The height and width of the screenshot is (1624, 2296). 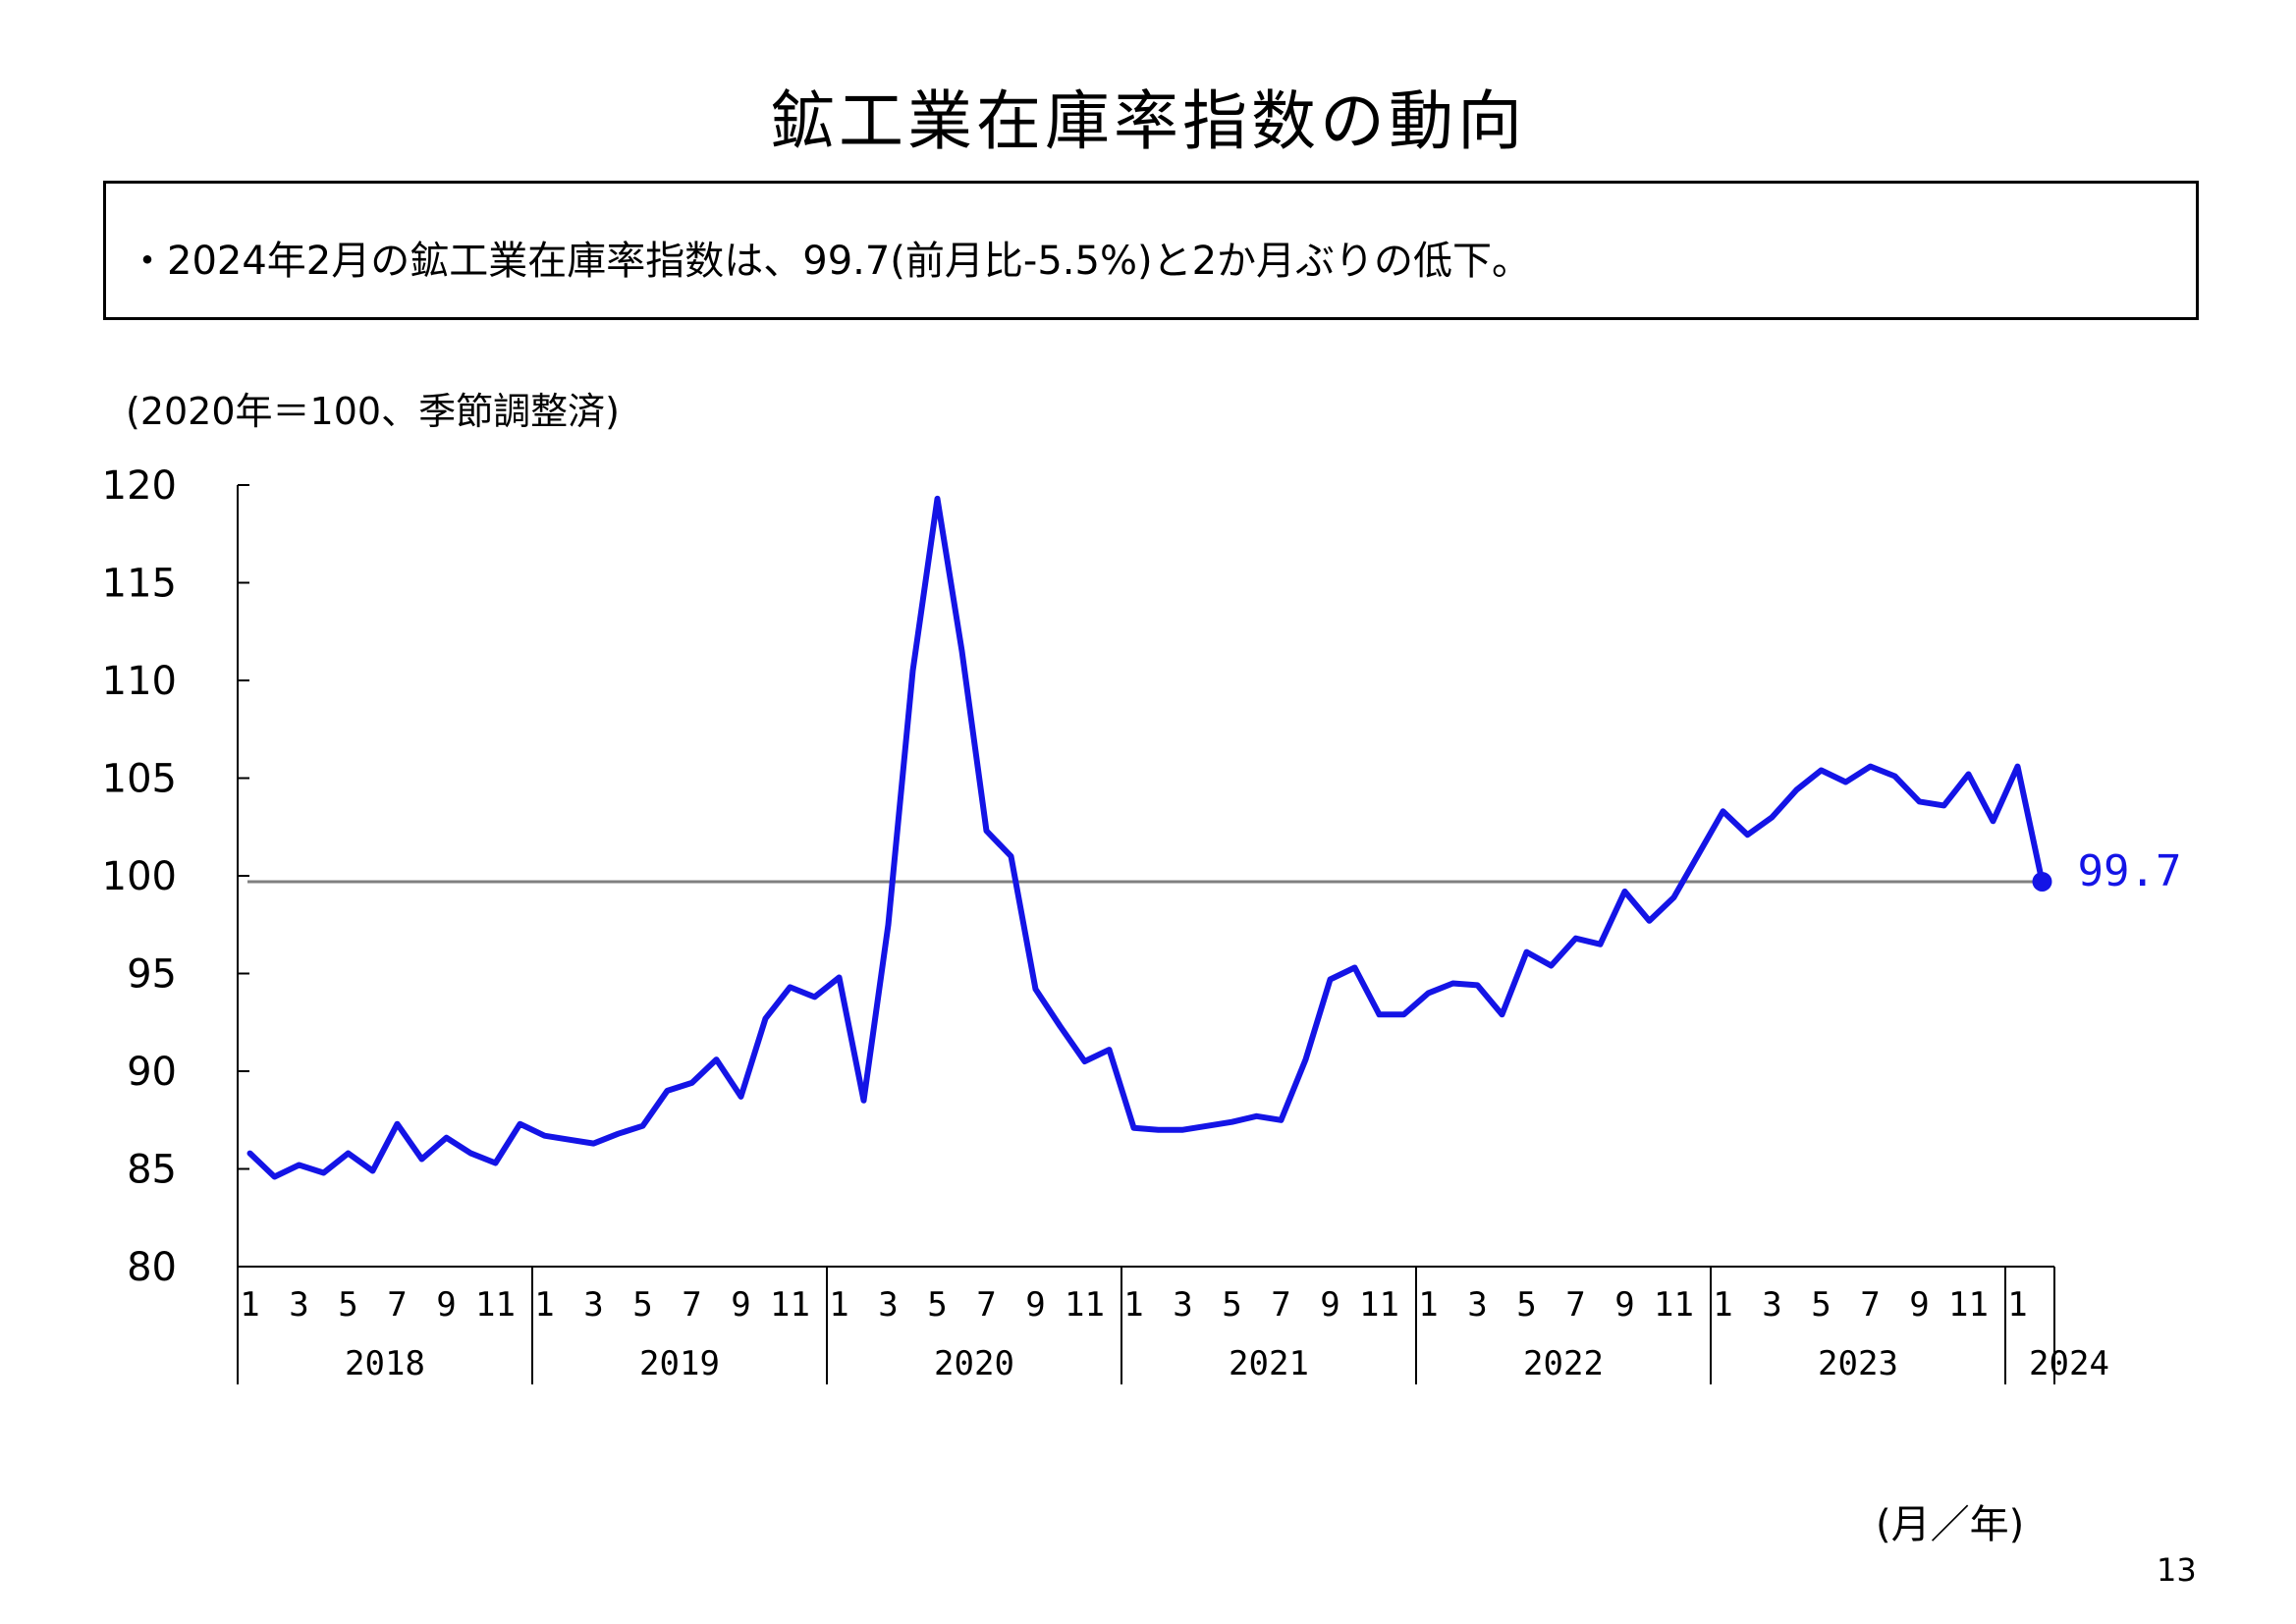 What do you see at coordinates (139, 681) in the screenshot?
I see `y-tick-label: 110` at bounding box center [139, 681].